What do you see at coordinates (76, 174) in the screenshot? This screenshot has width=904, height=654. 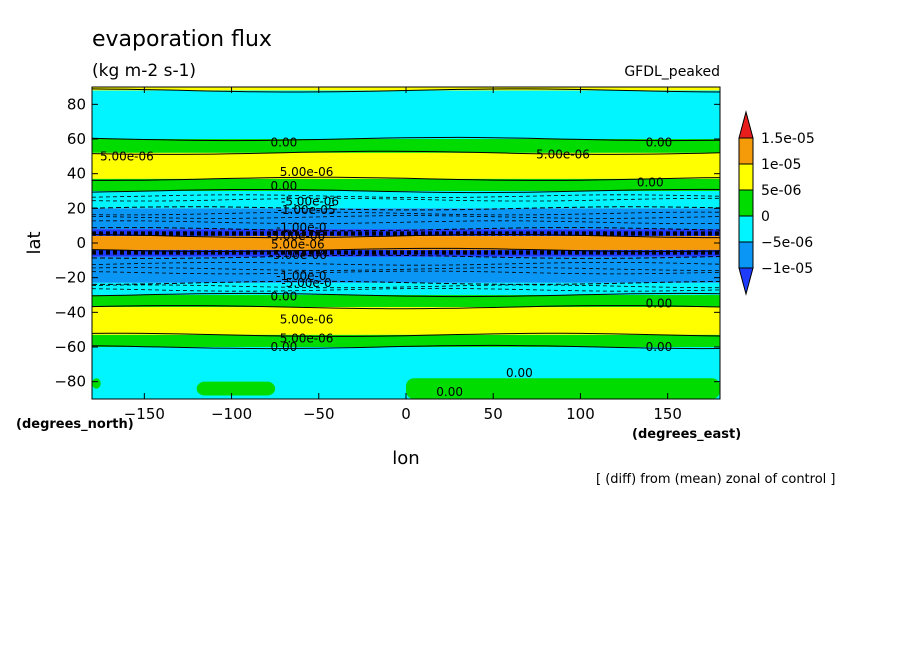 I see `y-tick-label-6: 40` at bounding box center [76, 174].